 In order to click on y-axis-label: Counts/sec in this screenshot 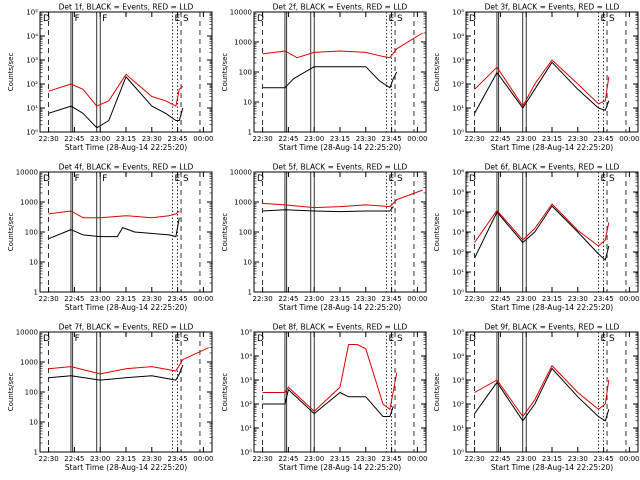, I will do `click(225, 232)`.